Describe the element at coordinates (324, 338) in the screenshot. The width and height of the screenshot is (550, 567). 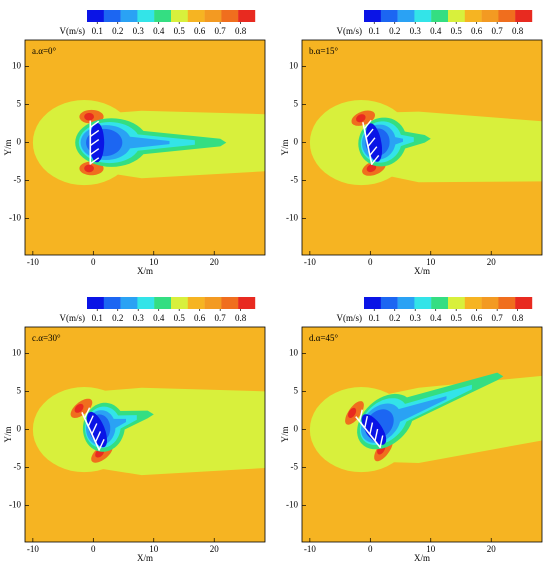
I see `panel-title: d.α=45°` at that location.